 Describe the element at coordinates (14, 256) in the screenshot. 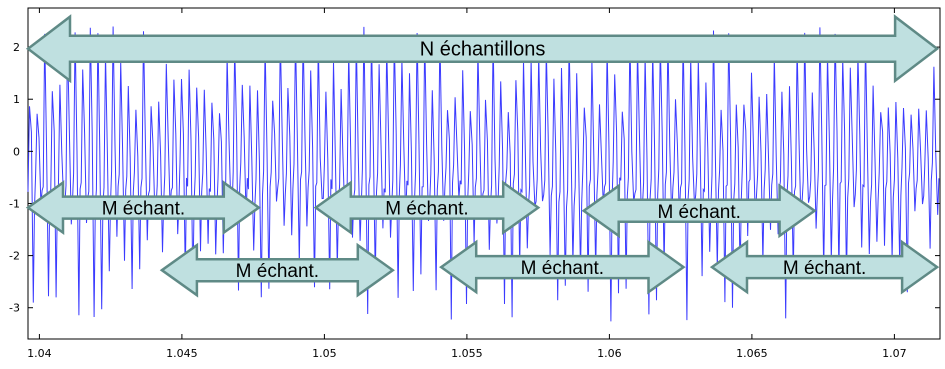

I see `y-tick-label: -2` at that location.